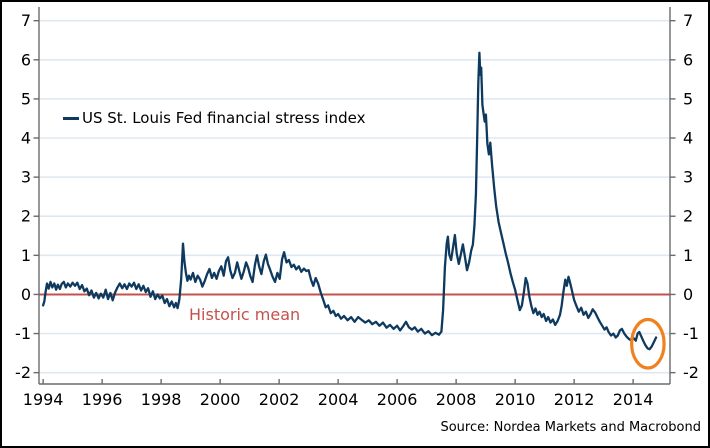 This screenshot has height=448, width=710. I want to click on x-tick-label-1994: 1994, so click(43, 399).